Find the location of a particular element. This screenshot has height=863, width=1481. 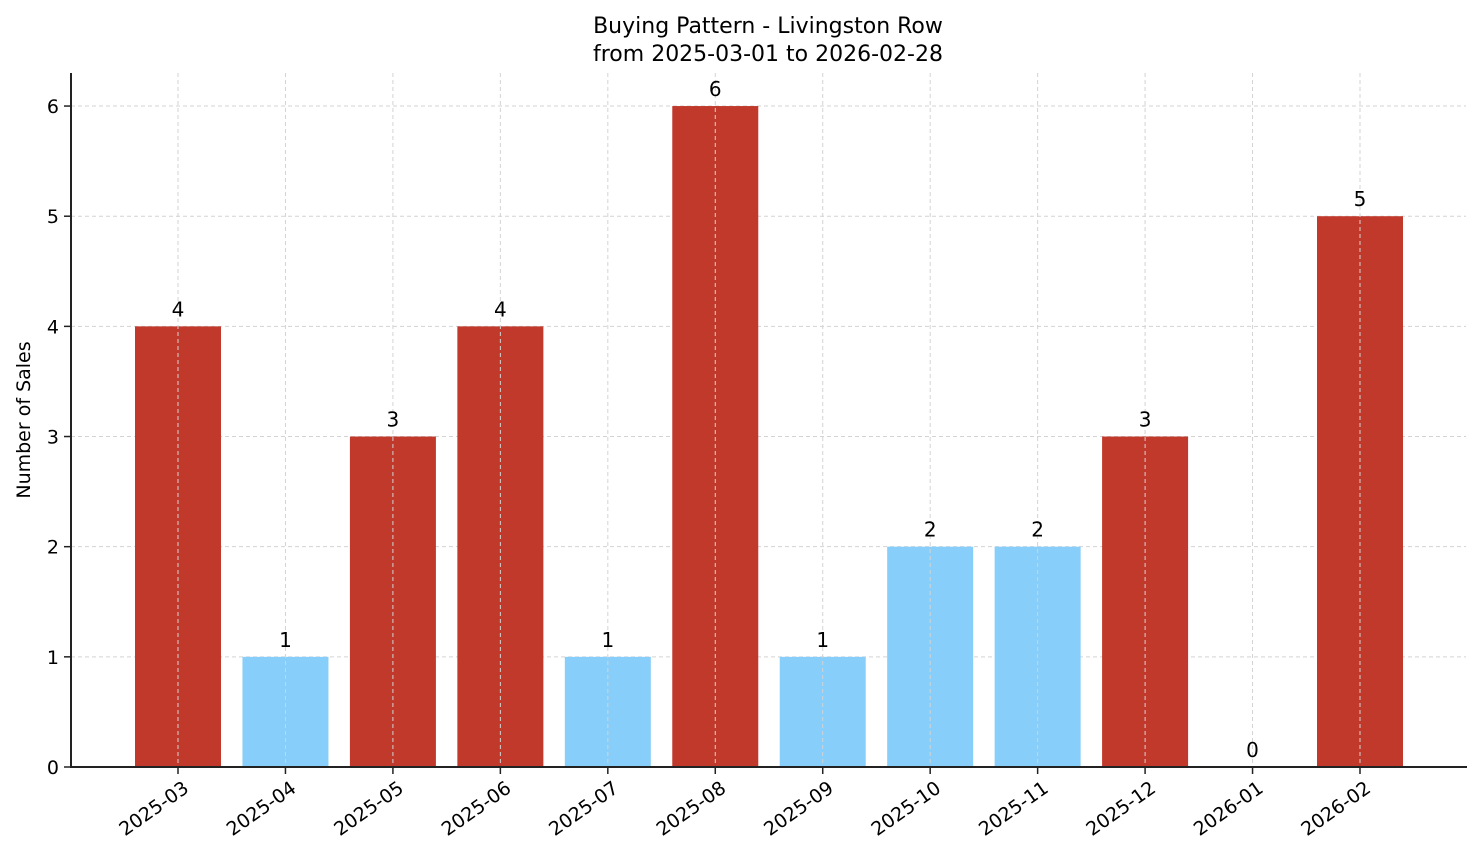

bar-value-label: 5 is located at coordinates (1360, 199).